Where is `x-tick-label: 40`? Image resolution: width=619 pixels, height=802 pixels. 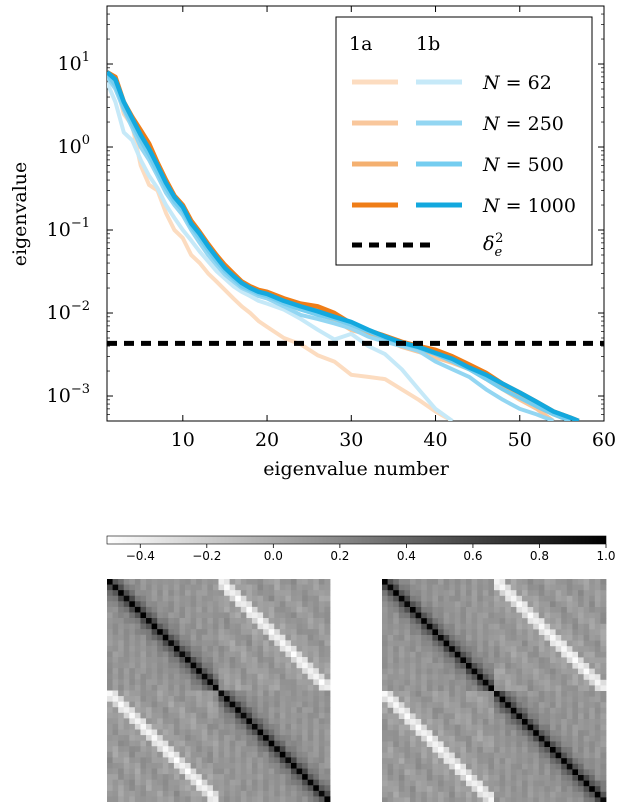
x-tick-label: 40 is located at coordinates (435, 440).